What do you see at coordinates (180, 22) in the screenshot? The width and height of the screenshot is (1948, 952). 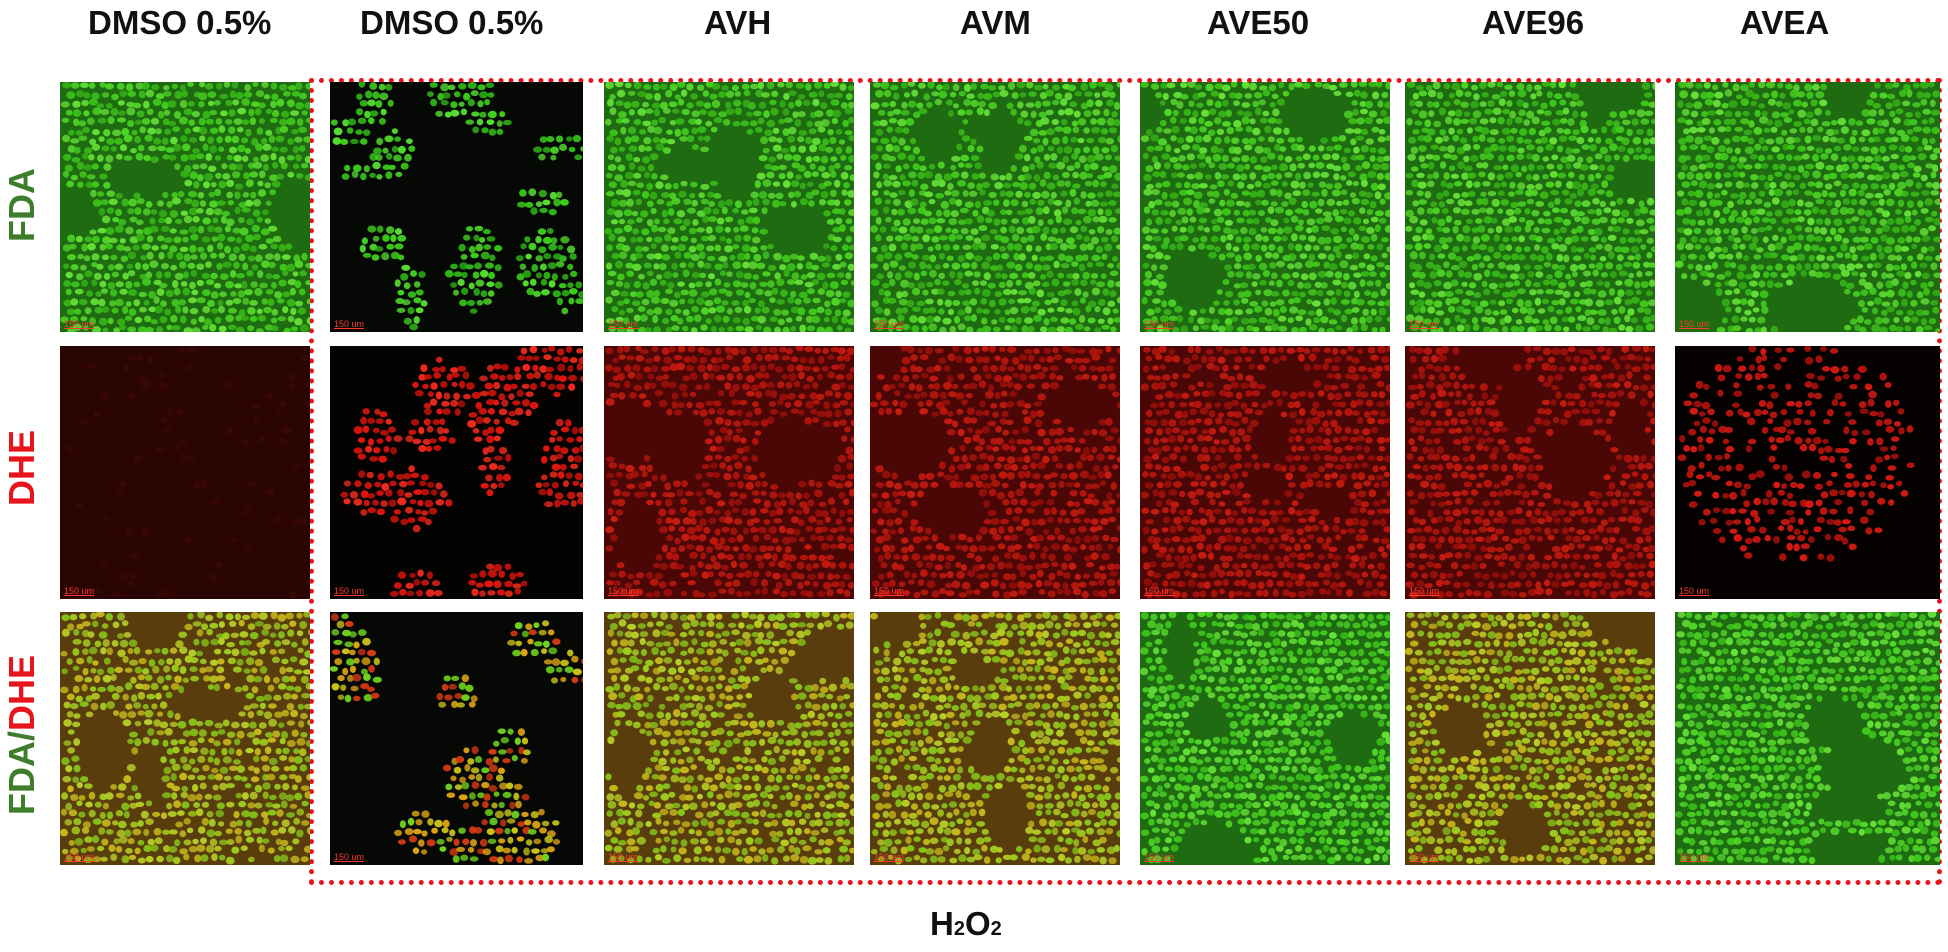 I see `column-header-dmso-control: DMSO 0.5%` at bounding box center [180, 22].